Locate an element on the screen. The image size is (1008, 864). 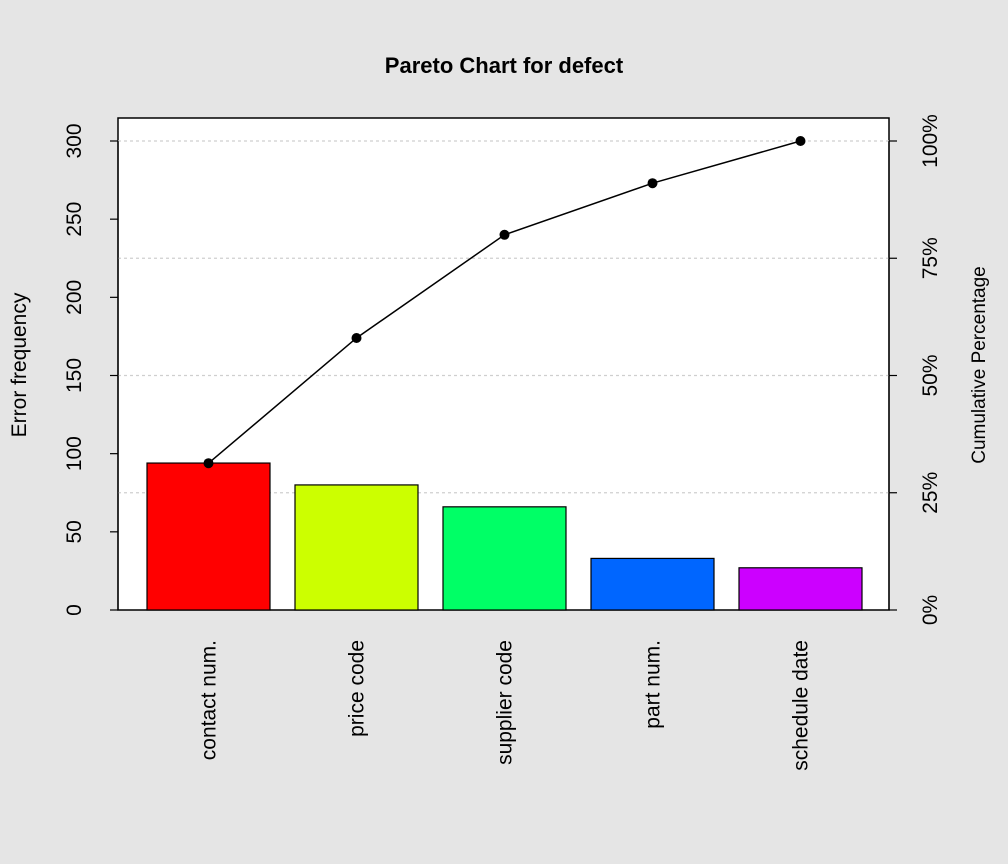
y2-tick-label: 25% is located at coordinates (930, 493).